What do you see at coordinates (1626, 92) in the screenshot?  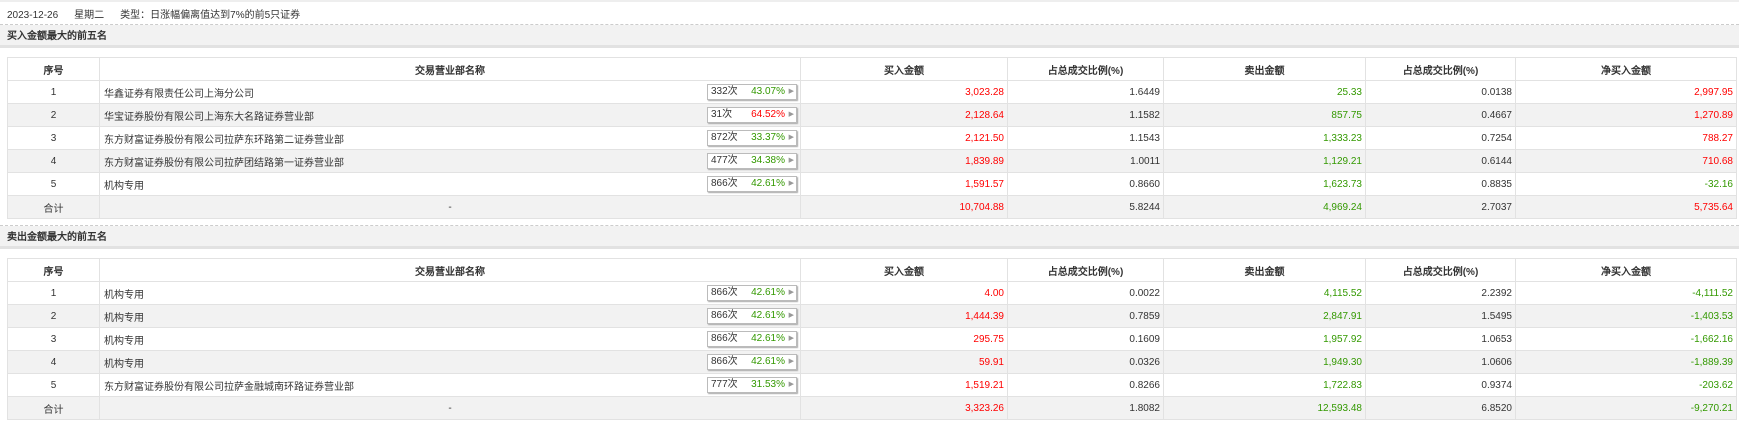 I see `net-buy-amount: 2,997.95` at bounding box center [1626, 92].